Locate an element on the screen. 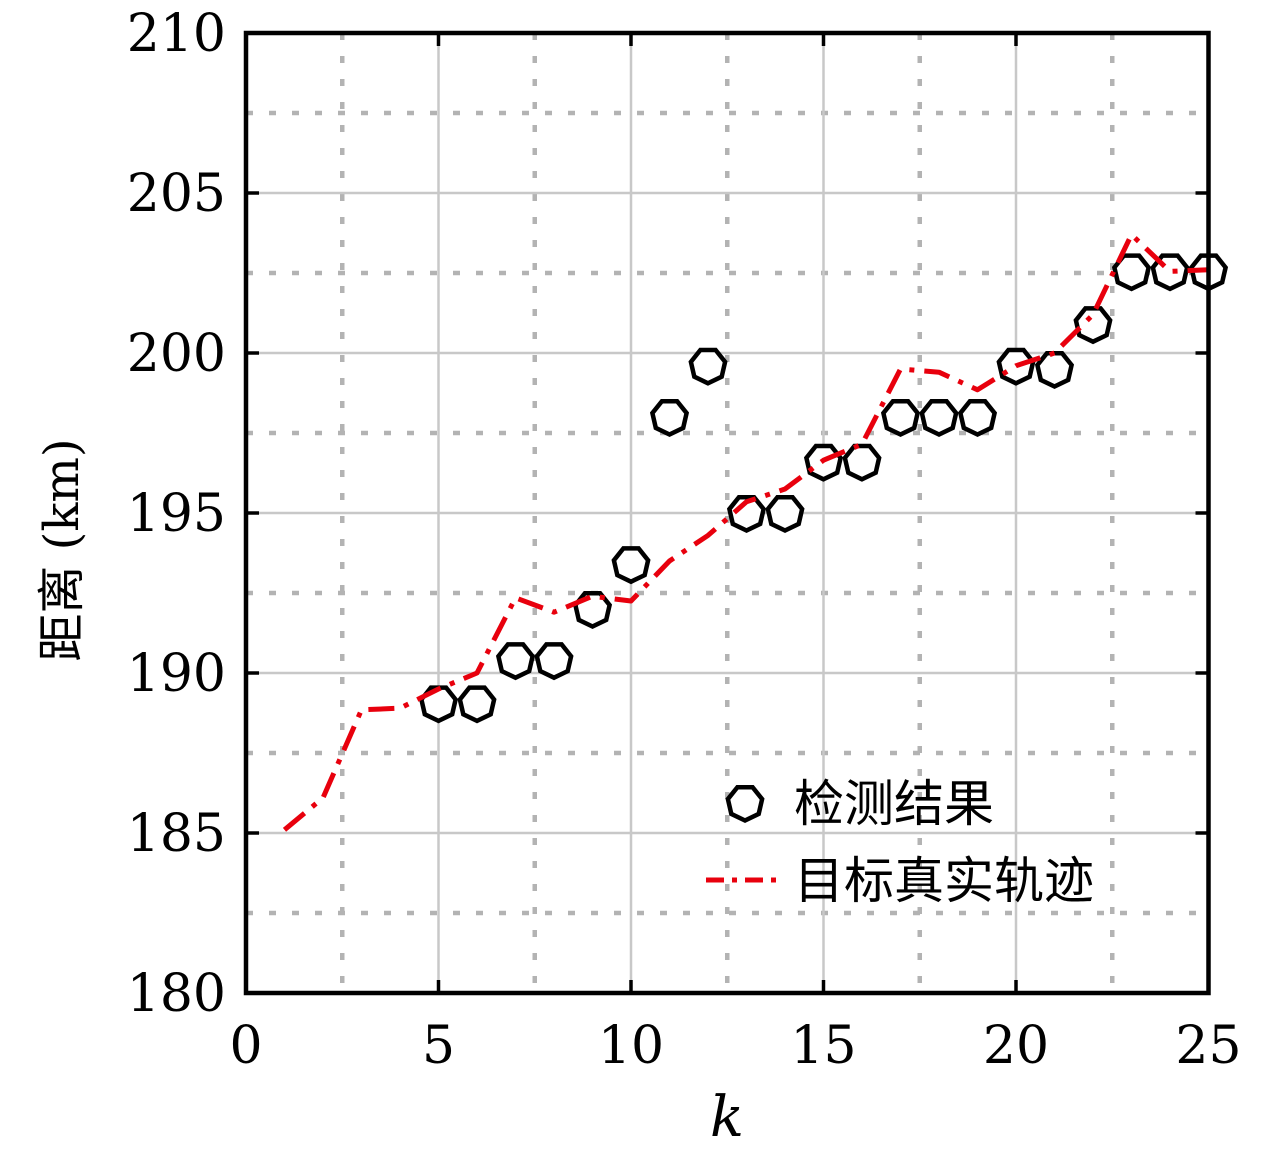  y-tick-label: 200 is located at coordinates (176, 354).